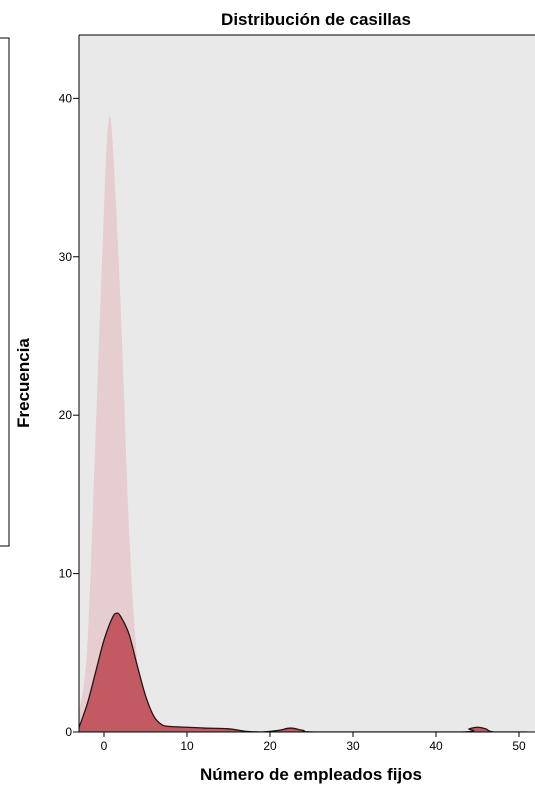 The image size is (535, 789). Describe the element at coordinates (66, 574) in the screenshot. I see `y-tick-label-10: 10` at that location.